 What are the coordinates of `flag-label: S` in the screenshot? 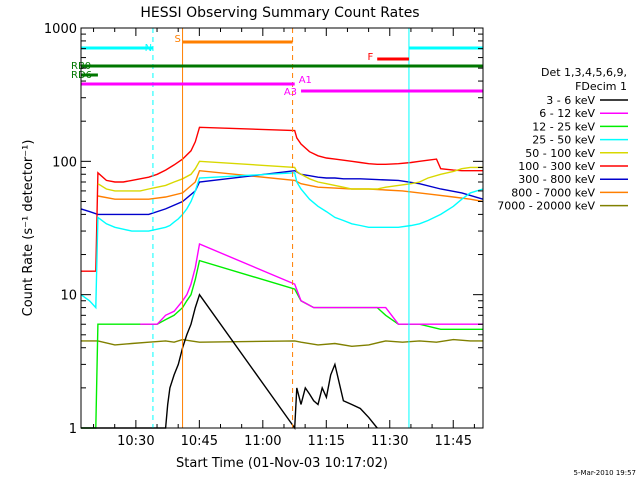 It's located at (178, 39).